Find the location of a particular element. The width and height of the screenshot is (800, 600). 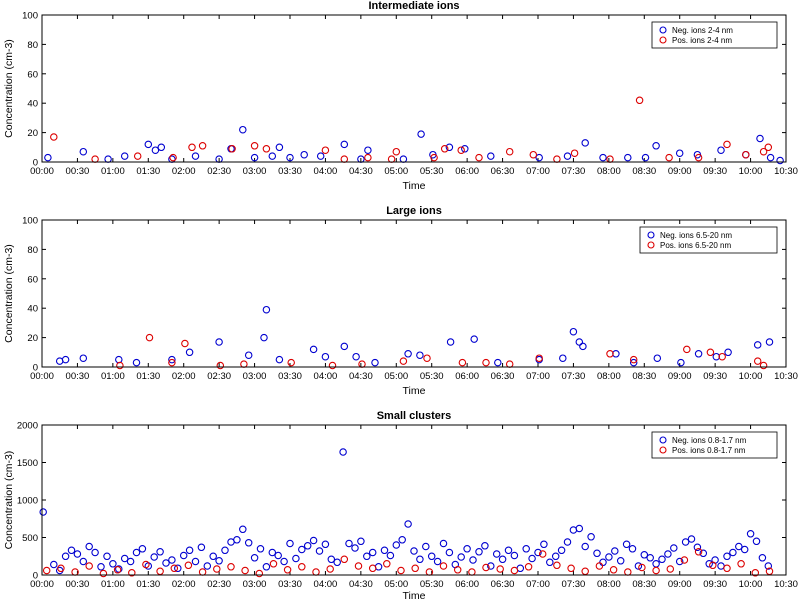

panel-title: Large ions is located at coordinates (414, 211).